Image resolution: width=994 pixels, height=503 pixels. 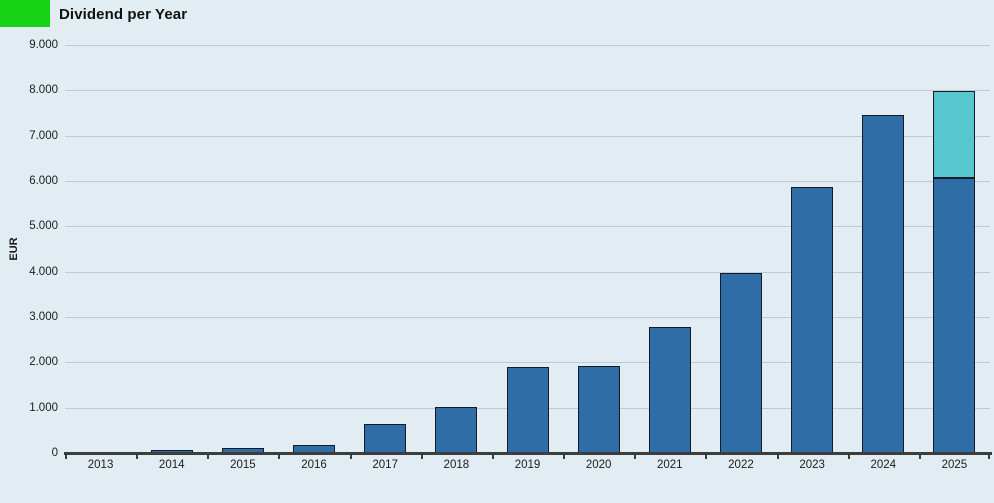 What do you see at coordinates (25, 13) in the screenshot?
I see `legend-color-swatch` at bounding box center [25, 13].